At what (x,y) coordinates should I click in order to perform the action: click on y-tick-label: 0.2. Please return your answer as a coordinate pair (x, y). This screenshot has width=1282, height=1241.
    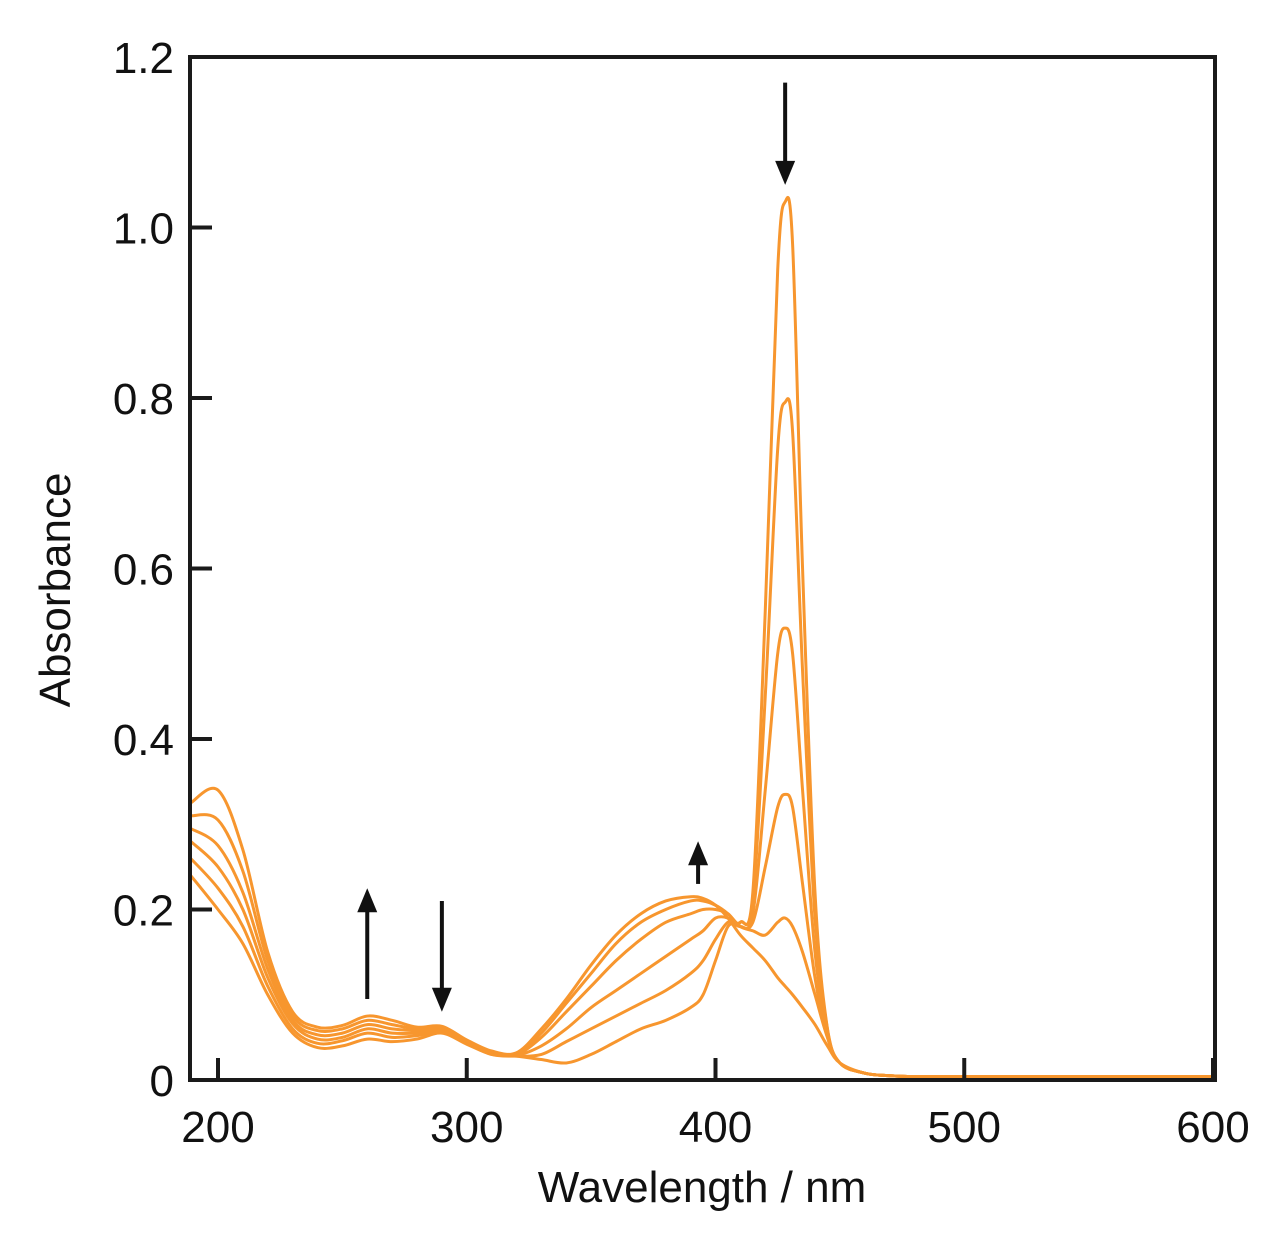
    Looking at the image, I should click on (143, 911).